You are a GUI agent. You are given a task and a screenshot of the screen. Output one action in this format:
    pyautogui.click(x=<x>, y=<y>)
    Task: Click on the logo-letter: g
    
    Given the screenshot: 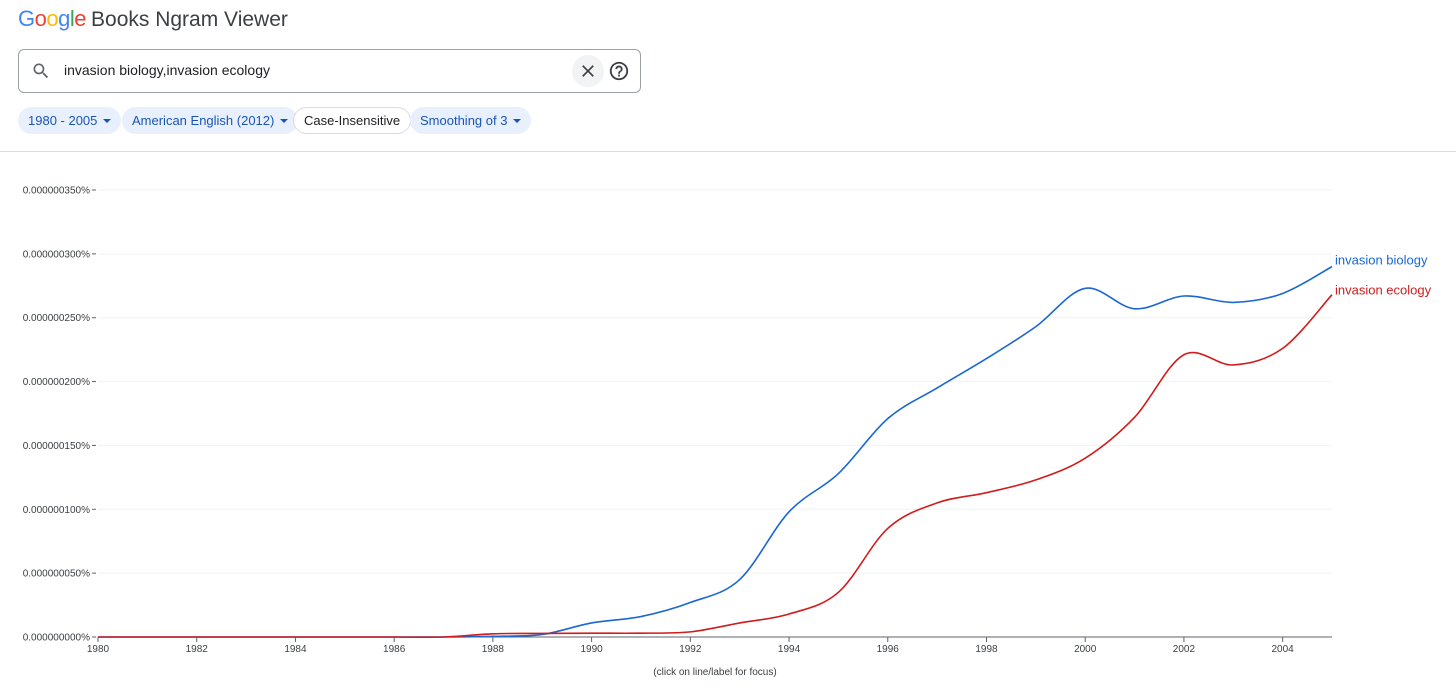 What is the action you would take?
    pyautogui.click(x=64, y=18)
    